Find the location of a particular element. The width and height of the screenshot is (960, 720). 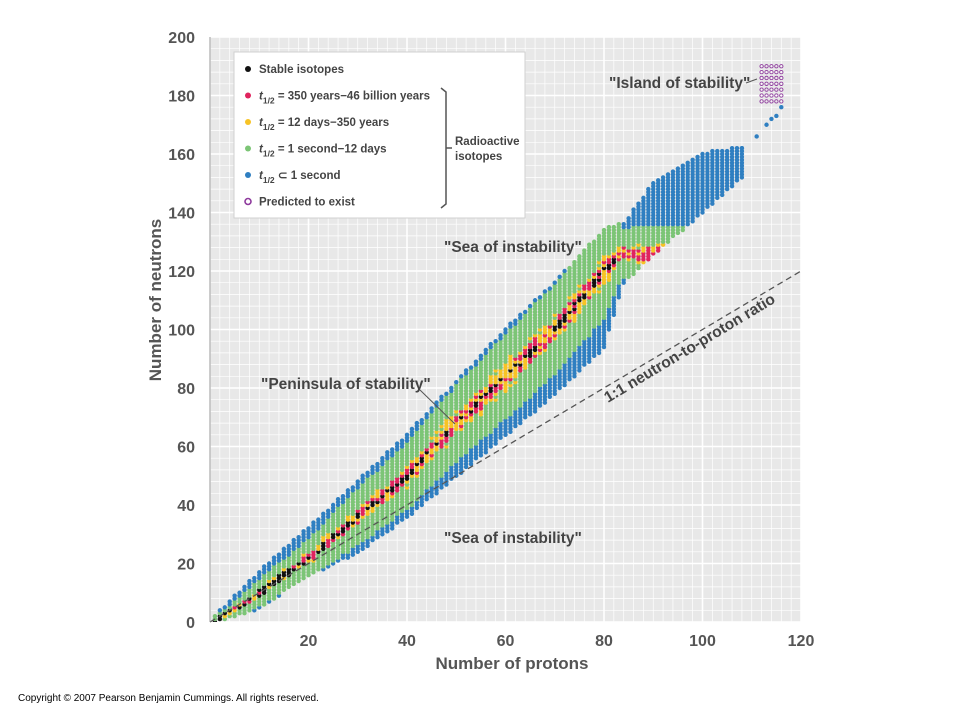

legend-label: t1/2 ⊂ 1 second is located at coordinates (300, 177).